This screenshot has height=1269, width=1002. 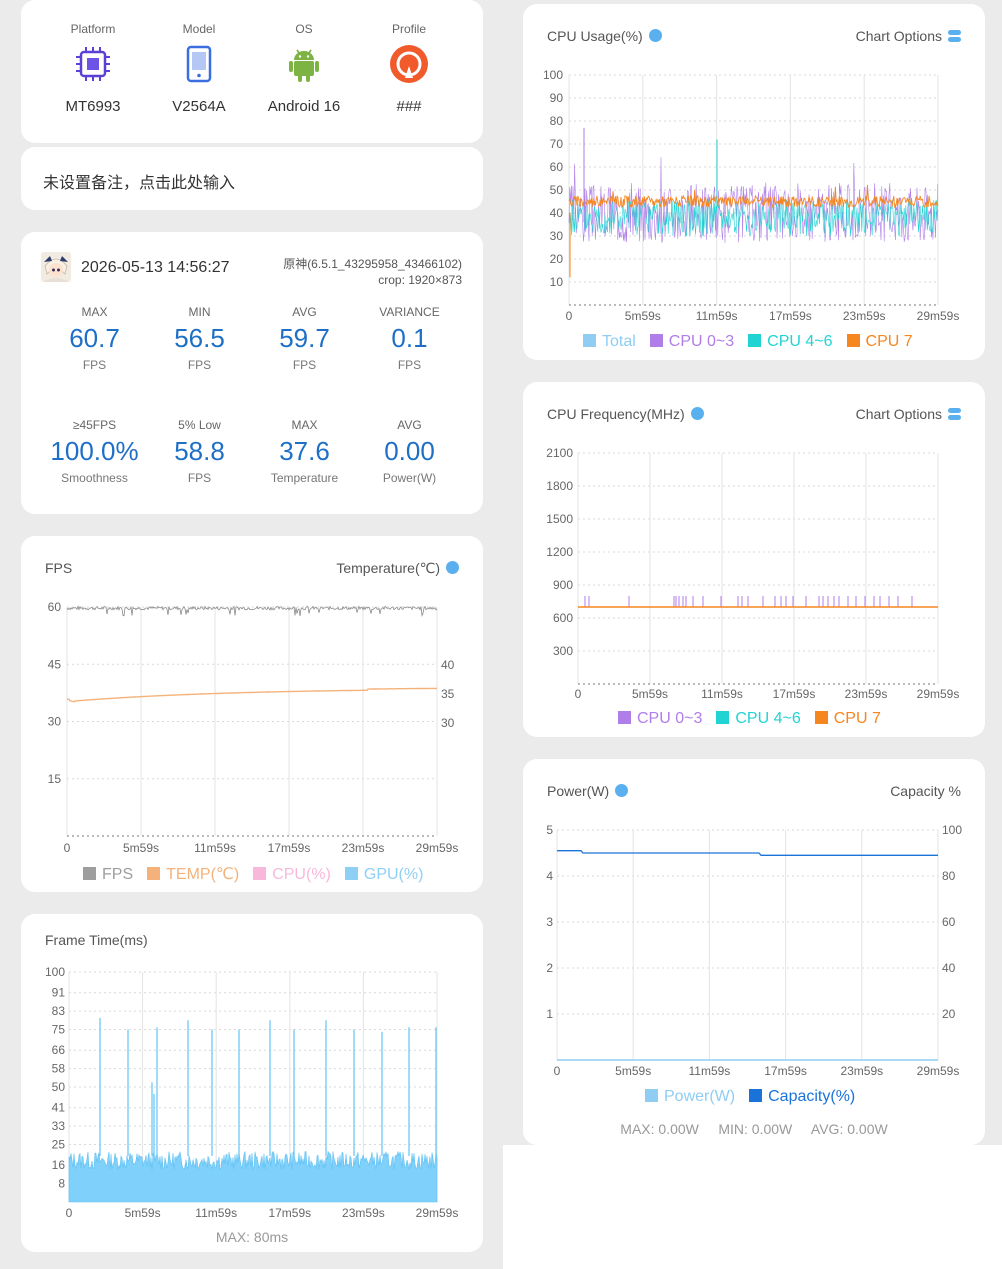 What do you see at coordinates (199, 425) in the screenshot?
I see `stat-label: 5% Low` at bounding box center [199, 425].